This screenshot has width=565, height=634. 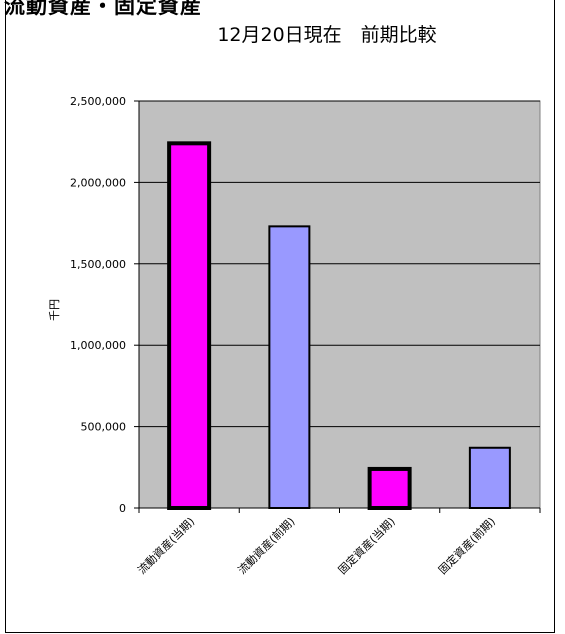 What do you see at coordinates (98, 345) in the screenshot?
I see `y-tick-label: 1,000,000` at bounding box center [98, 345].